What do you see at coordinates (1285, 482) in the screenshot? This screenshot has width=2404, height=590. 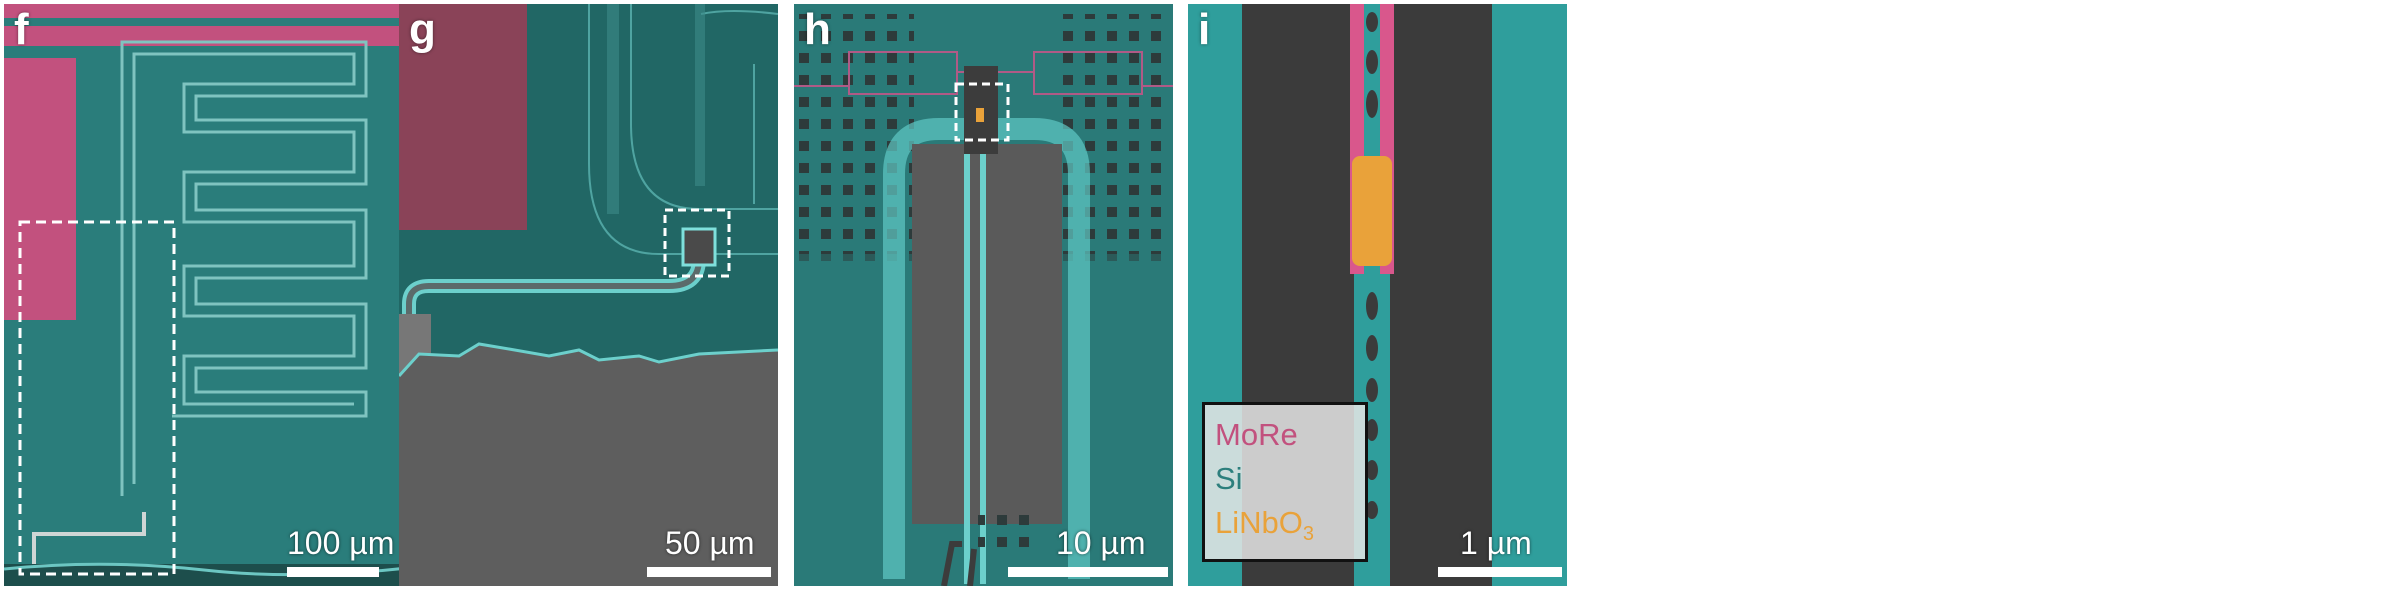 I see `material-legend: MoRe Si LiNbO3` at bounding box center [1285, 482].